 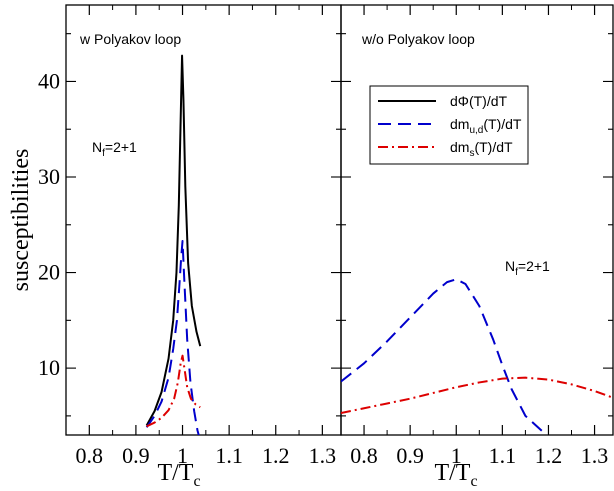 I want to click on y-axis-title: susceptibilities, so click(x=21, y=220).